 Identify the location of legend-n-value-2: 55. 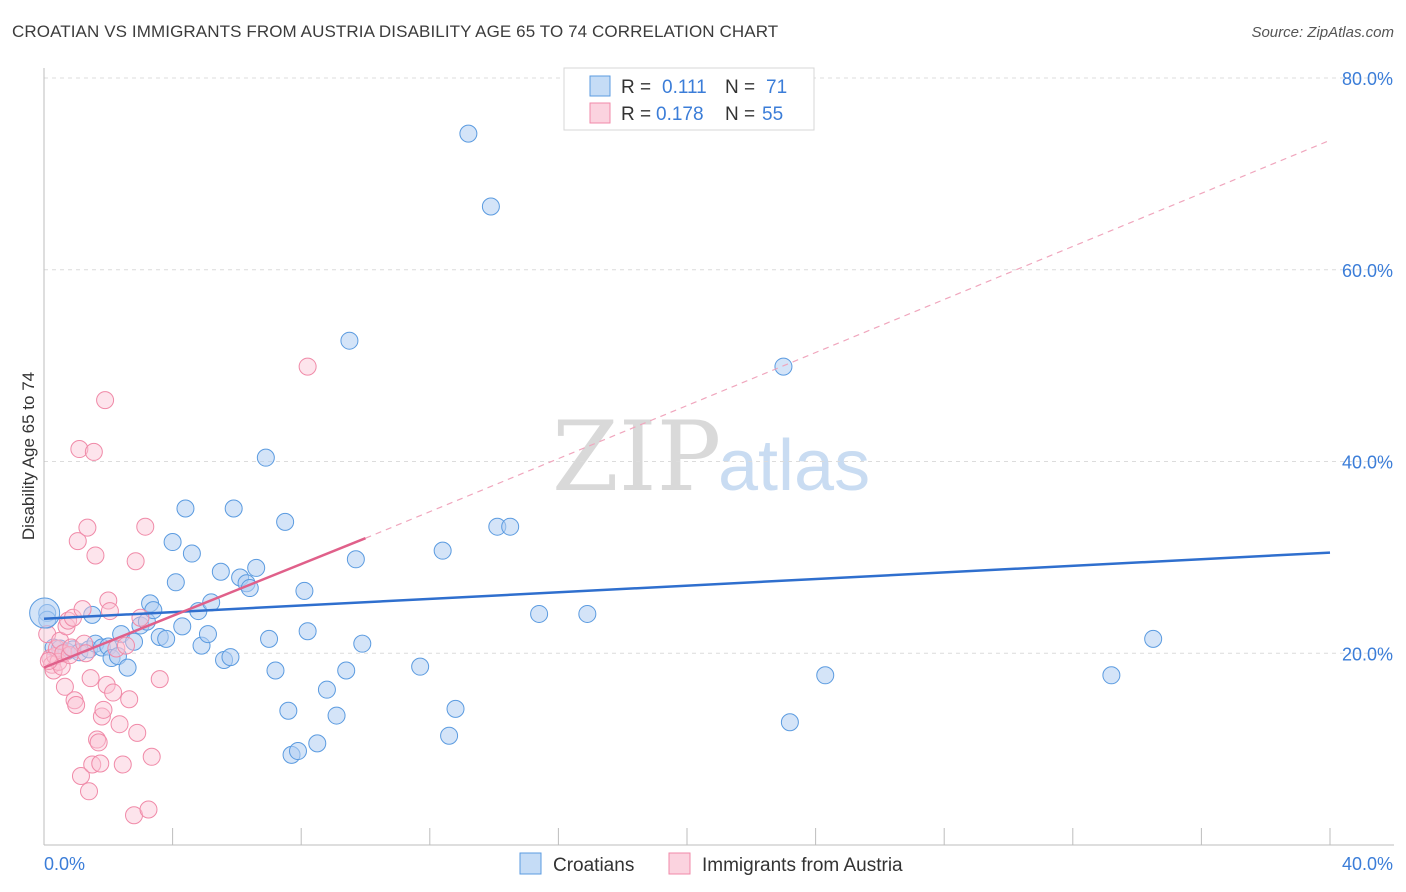
(772, 114).